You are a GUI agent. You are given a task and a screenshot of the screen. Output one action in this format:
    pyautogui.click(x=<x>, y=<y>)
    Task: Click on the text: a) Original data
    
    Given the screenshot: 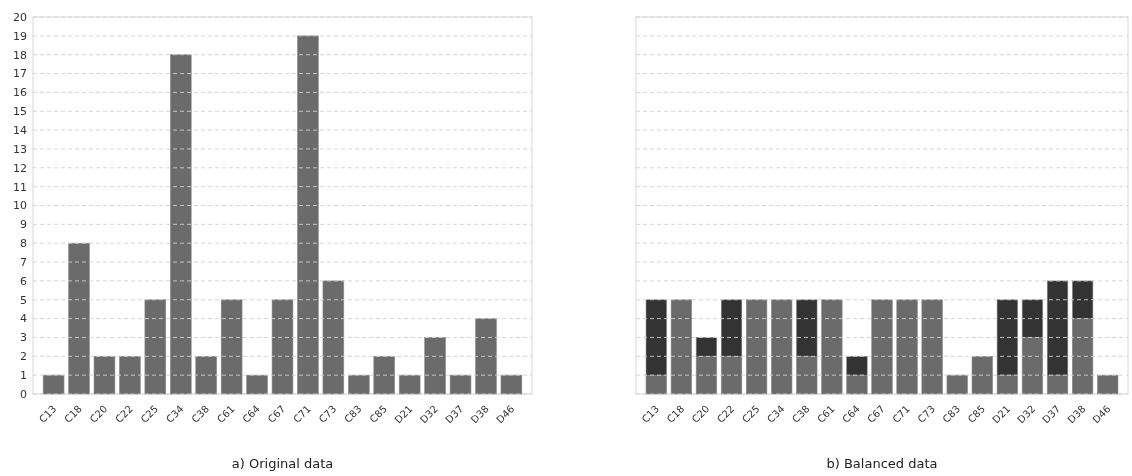 What is the action you would take?
    pyautogui.click(x=282, y=463)
    